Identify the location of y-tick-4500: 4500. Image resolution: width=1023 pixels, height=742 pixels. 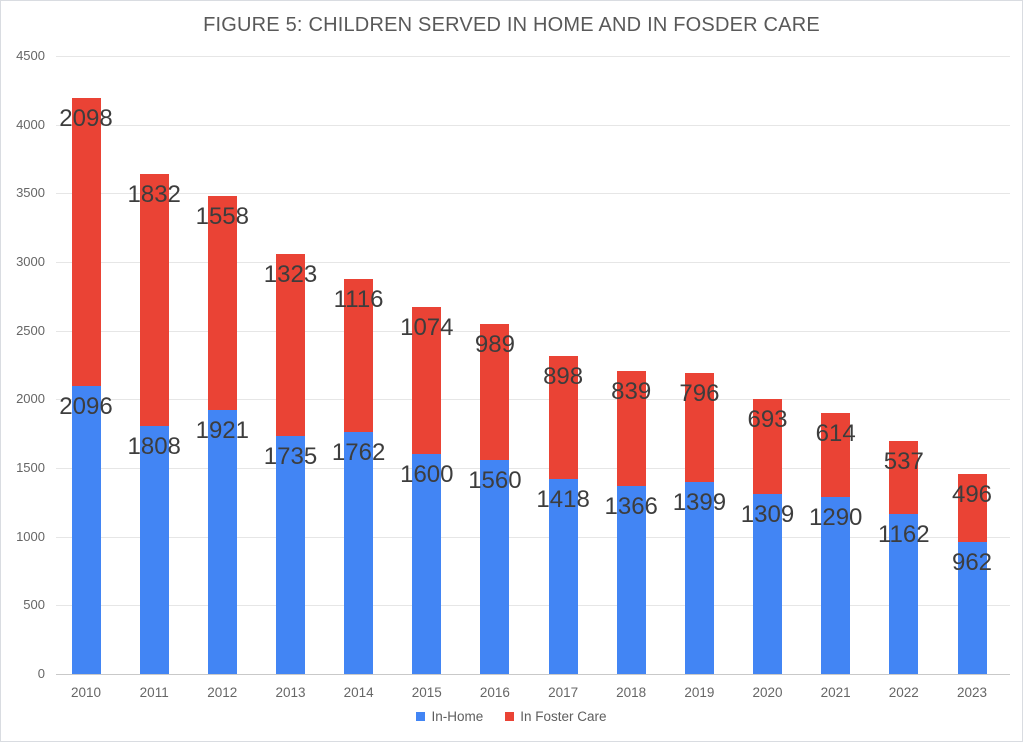
(30, 55).